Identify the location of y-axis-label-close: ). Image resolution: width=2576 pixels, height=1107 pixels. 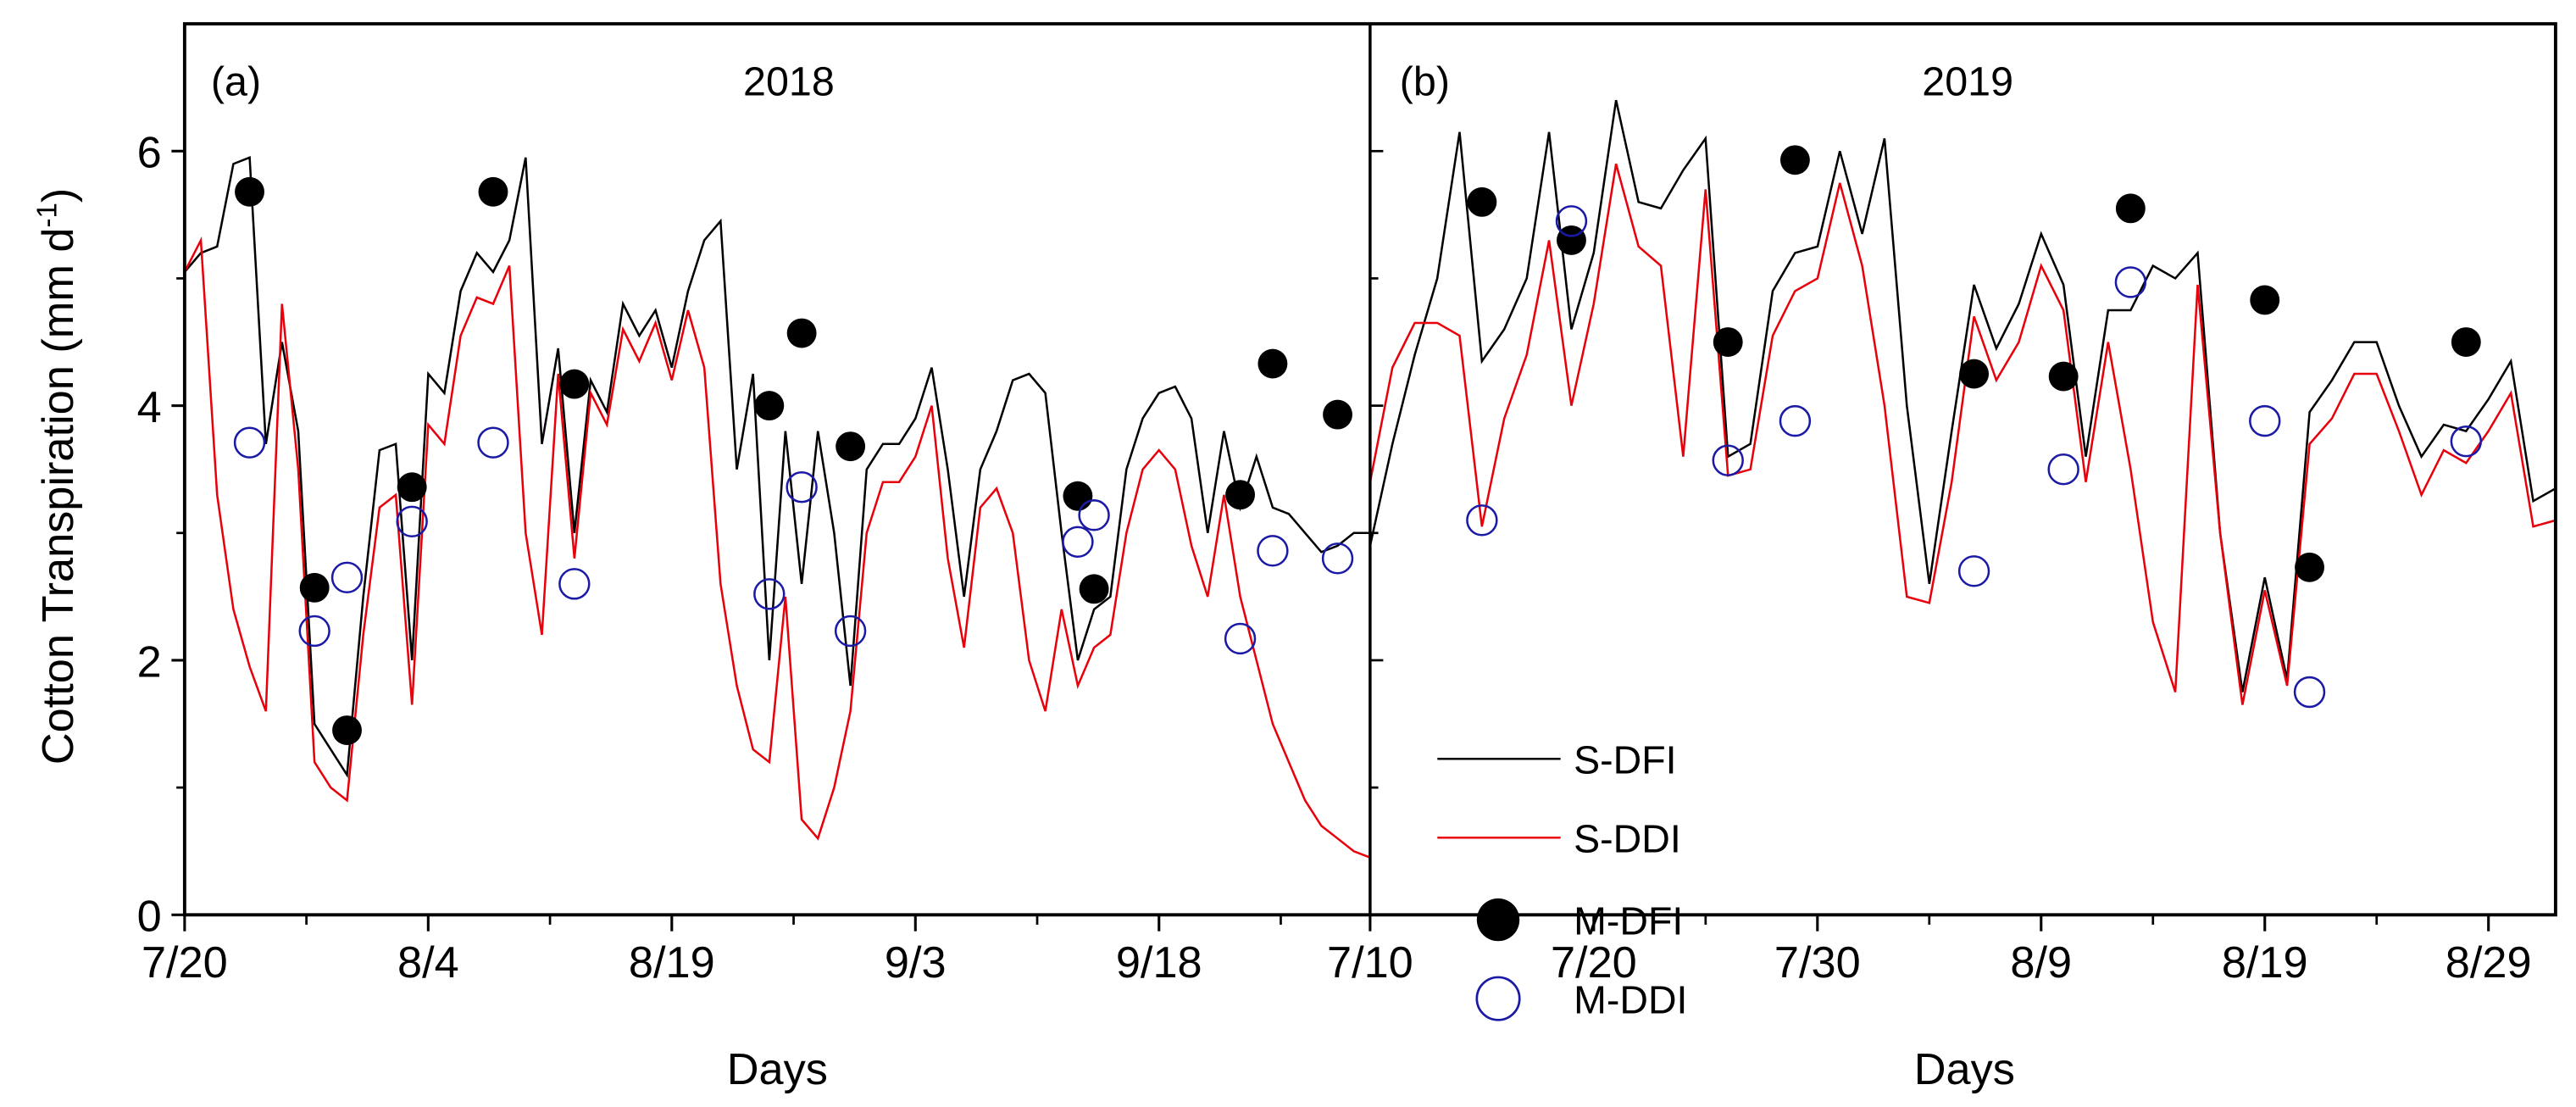
(58, 195).